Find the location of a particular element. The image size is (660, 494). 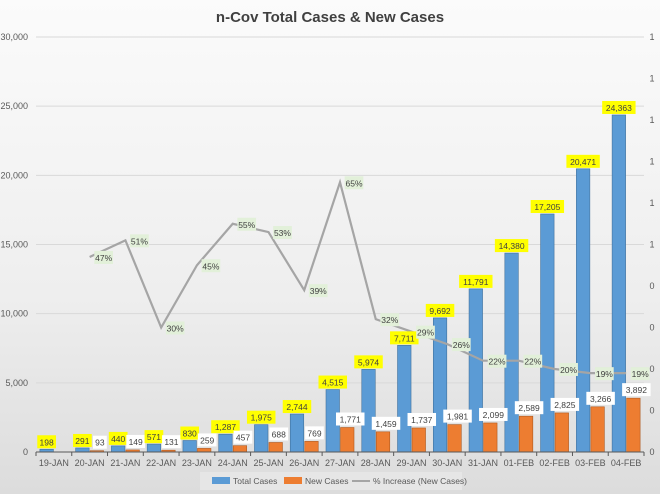

left-axis-tick: 15,000 is located at coordinates (14, 245).